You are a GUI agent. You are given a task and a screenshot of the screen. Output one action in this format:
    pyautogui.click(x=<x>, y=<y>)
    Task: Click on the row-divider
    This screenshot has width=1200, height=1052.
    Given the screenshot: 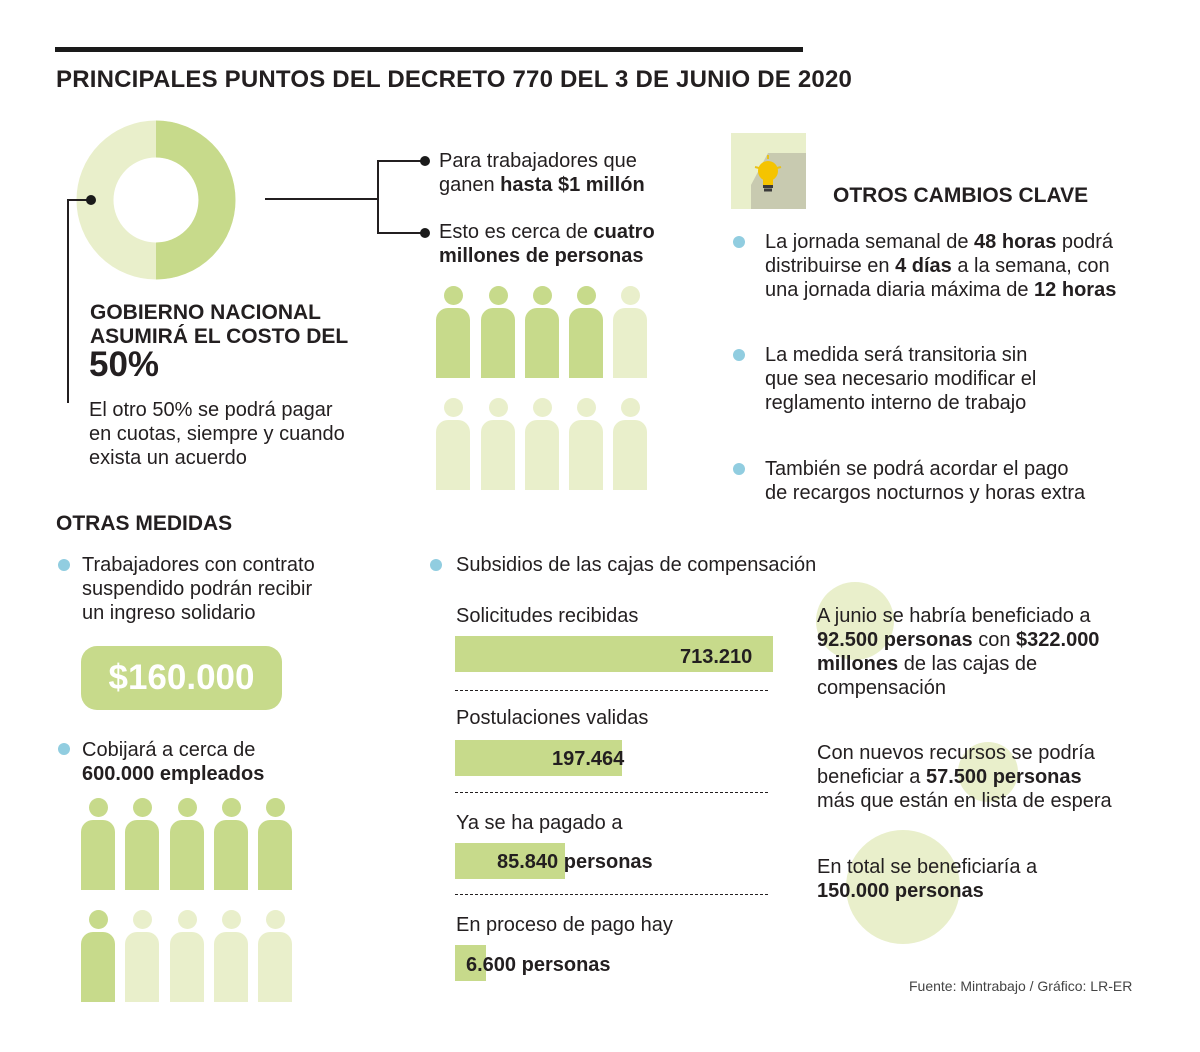 What is the action you would take?
    pyautogui.click(x=611, y=894)
    